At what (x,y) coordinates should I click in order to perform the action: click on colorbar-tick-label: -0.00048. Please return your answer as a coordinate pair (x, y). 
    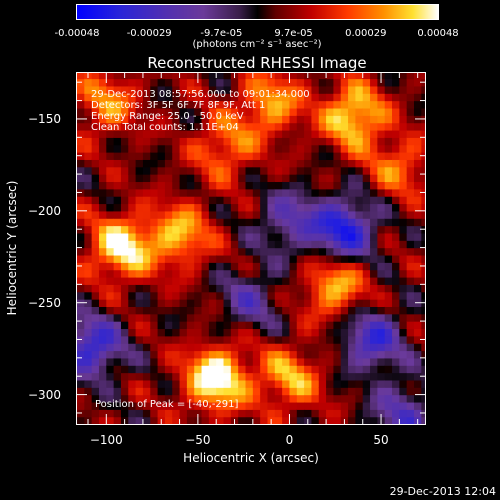
    Looking at the image, I should click on (77, 33).